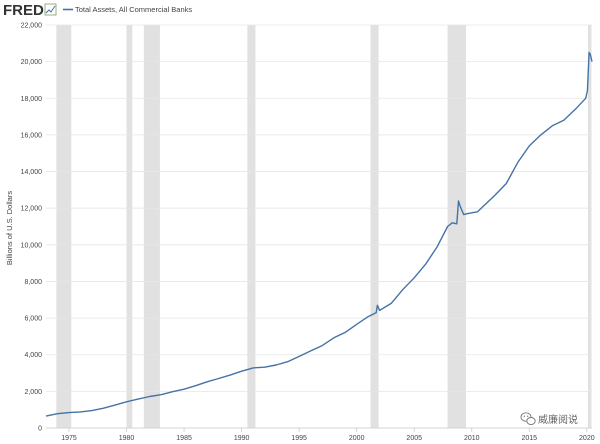  What do you see at coordinates (33, 392) in the screenshot?
I see `y-tick-label: 2,000` at bounding box center [33, 392].